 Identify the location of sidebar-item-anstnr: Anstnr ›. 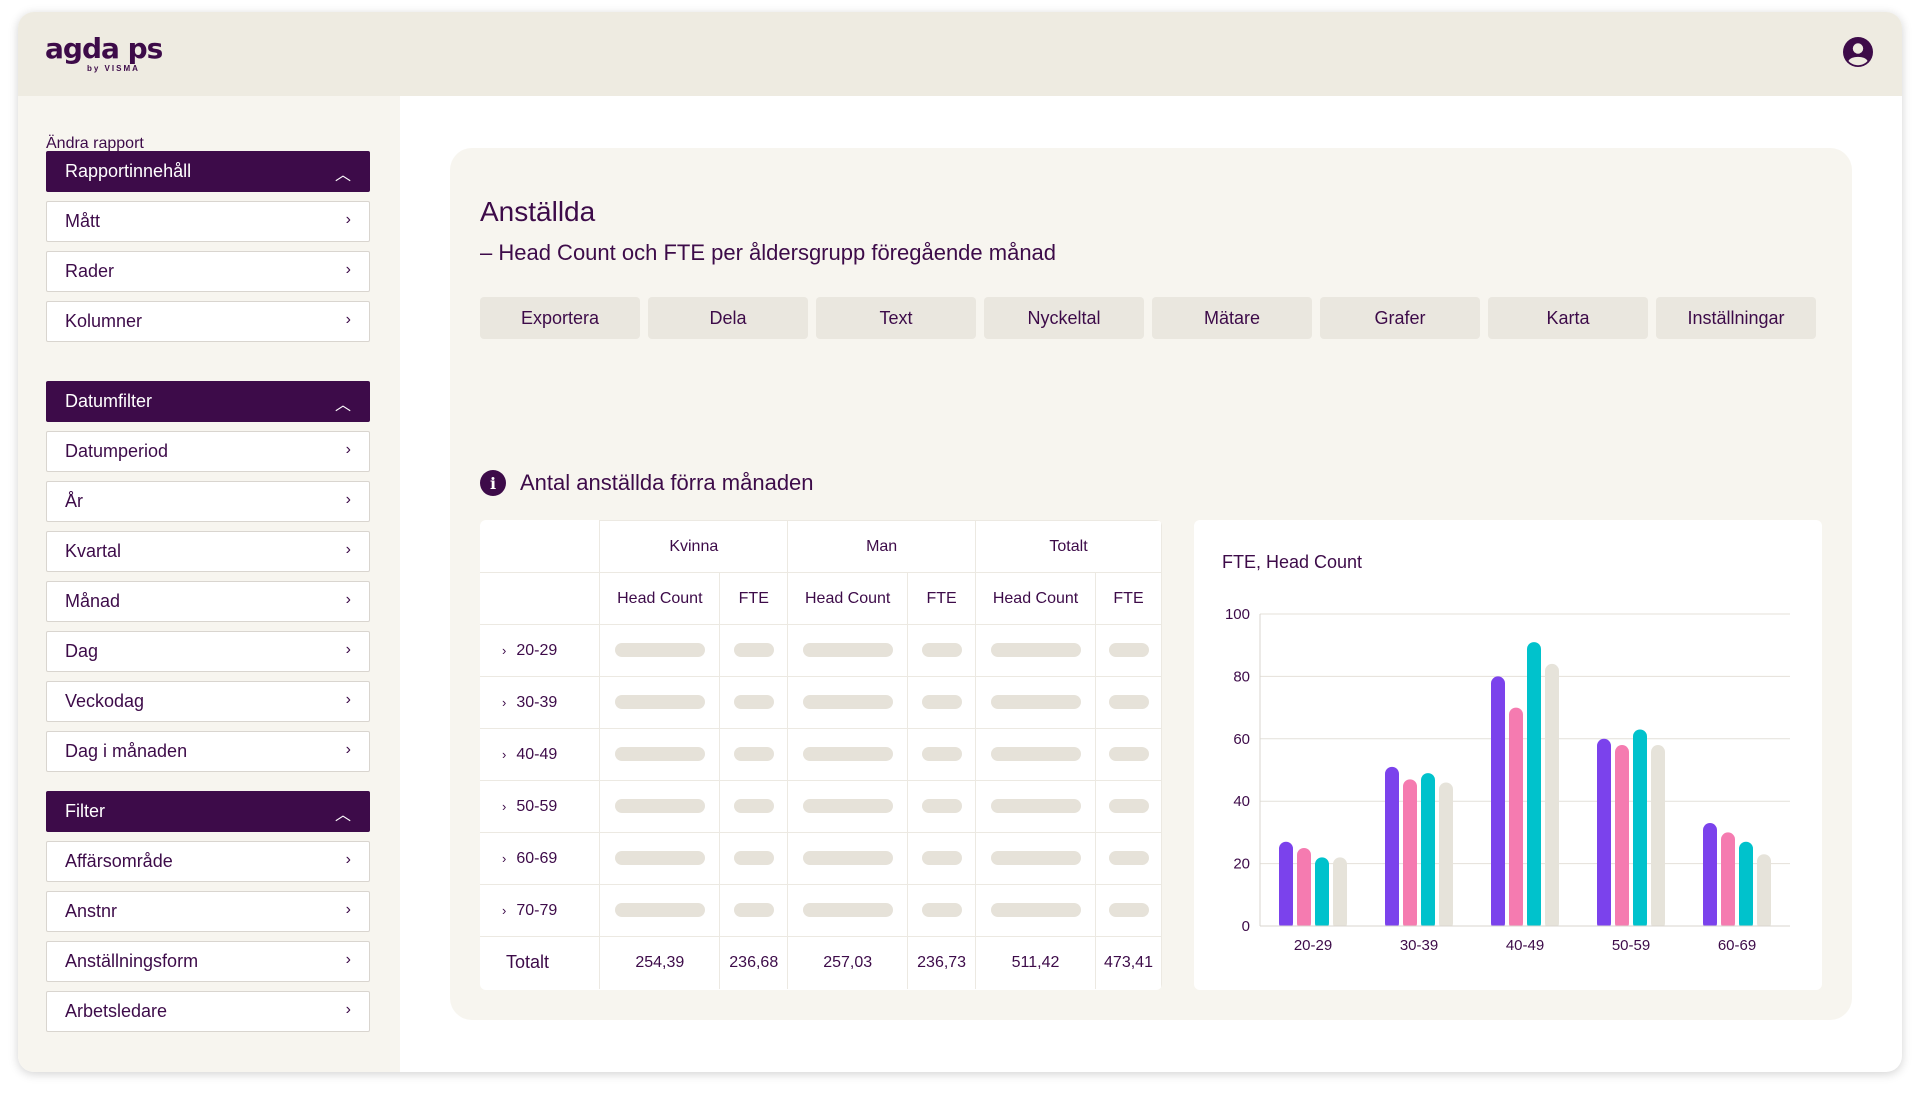
(208, 911).